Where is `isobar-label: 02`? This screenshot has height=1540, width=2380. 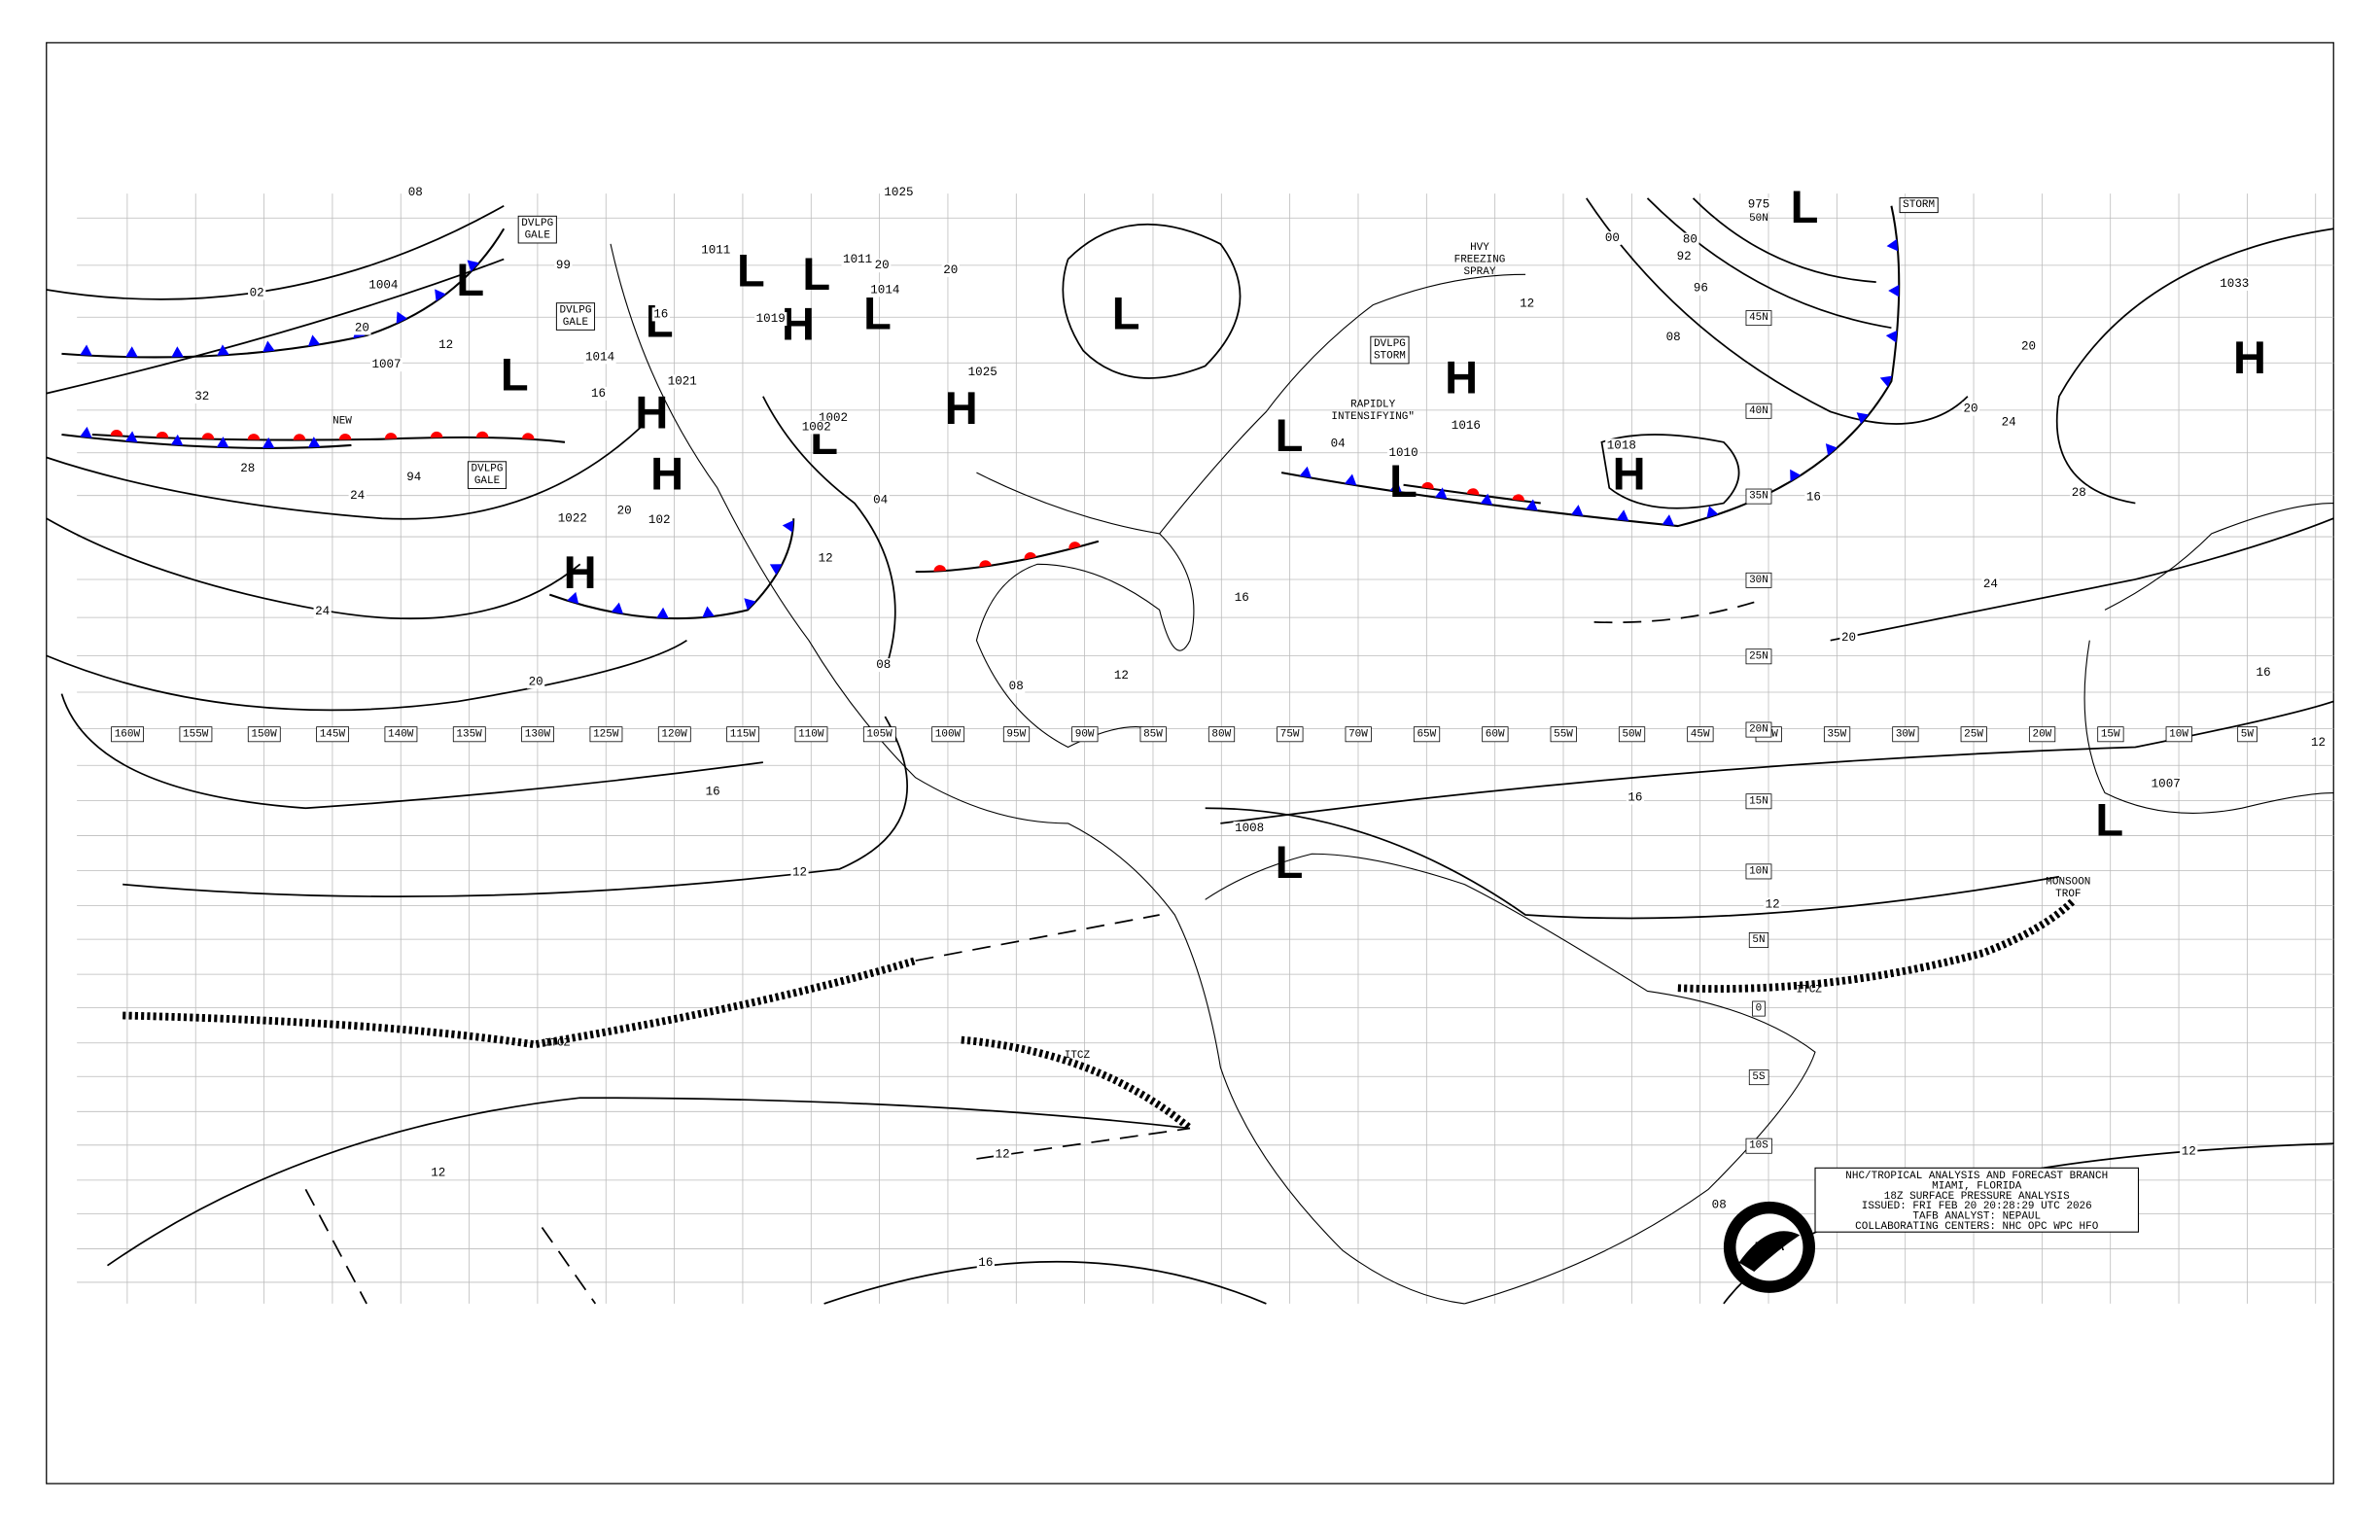
isobar-label: 02 is located at coordinates (257, 292).